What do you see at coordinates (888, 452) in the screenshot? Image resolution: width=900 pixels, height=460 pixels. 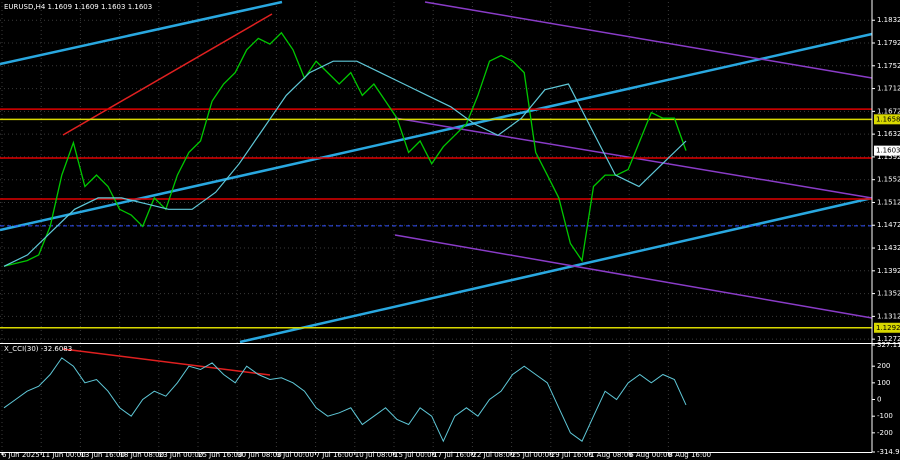 I see `y-tick-label: -314.976` at bounding box center [888, 452].